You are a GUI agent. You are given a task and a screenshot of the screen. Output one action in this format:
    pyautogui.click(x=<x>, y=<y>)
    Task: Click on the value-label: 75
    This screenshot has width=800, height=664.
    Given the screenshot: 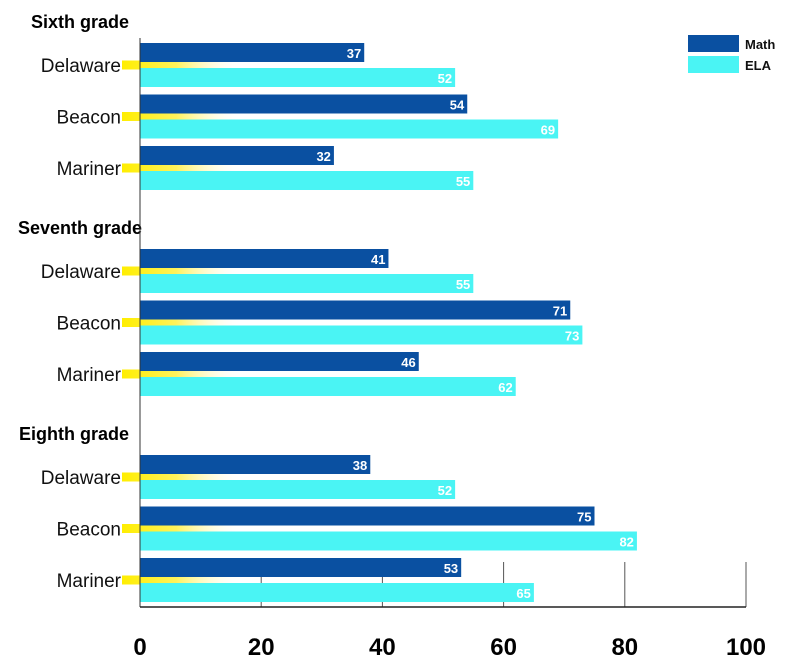 What is the action you would take?
    pyautogui.click(x=584, y=517)
    